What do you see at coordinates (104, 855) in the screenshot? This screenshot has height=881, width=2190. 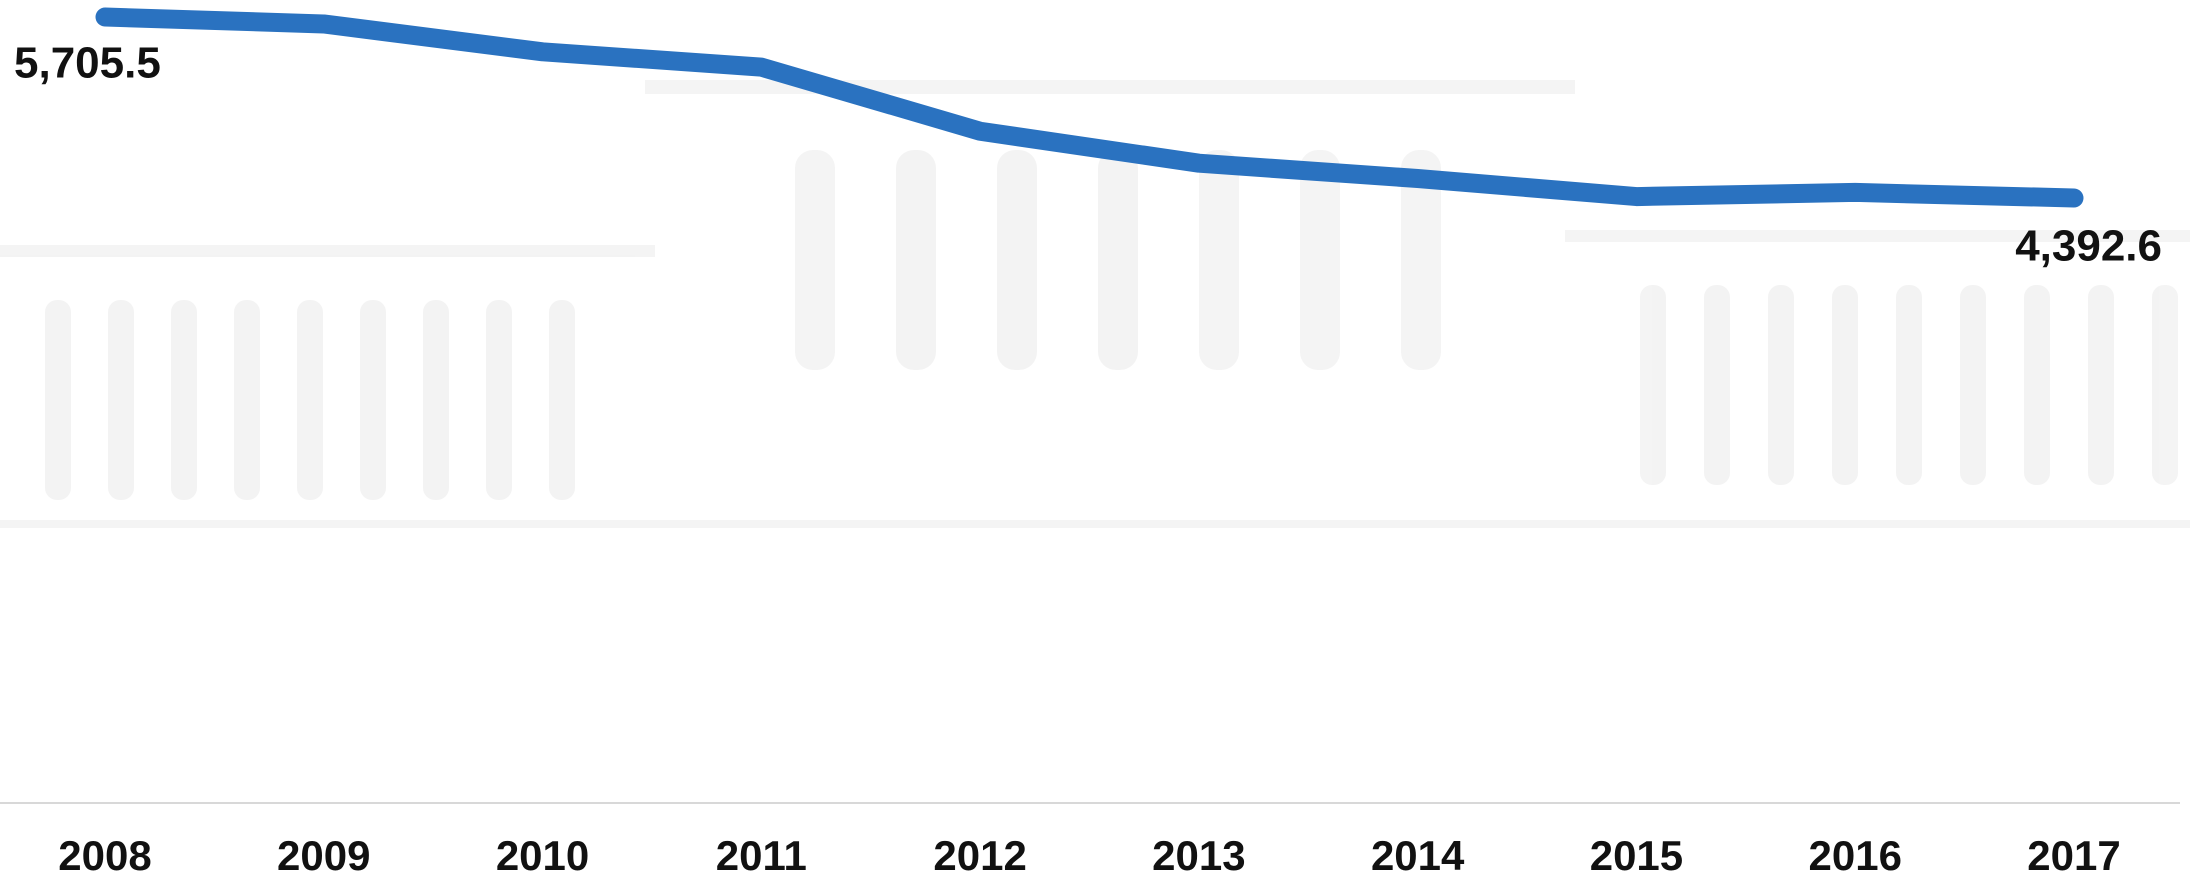 I see `x-tick-label: 2008` at bounding box center [104, 855].